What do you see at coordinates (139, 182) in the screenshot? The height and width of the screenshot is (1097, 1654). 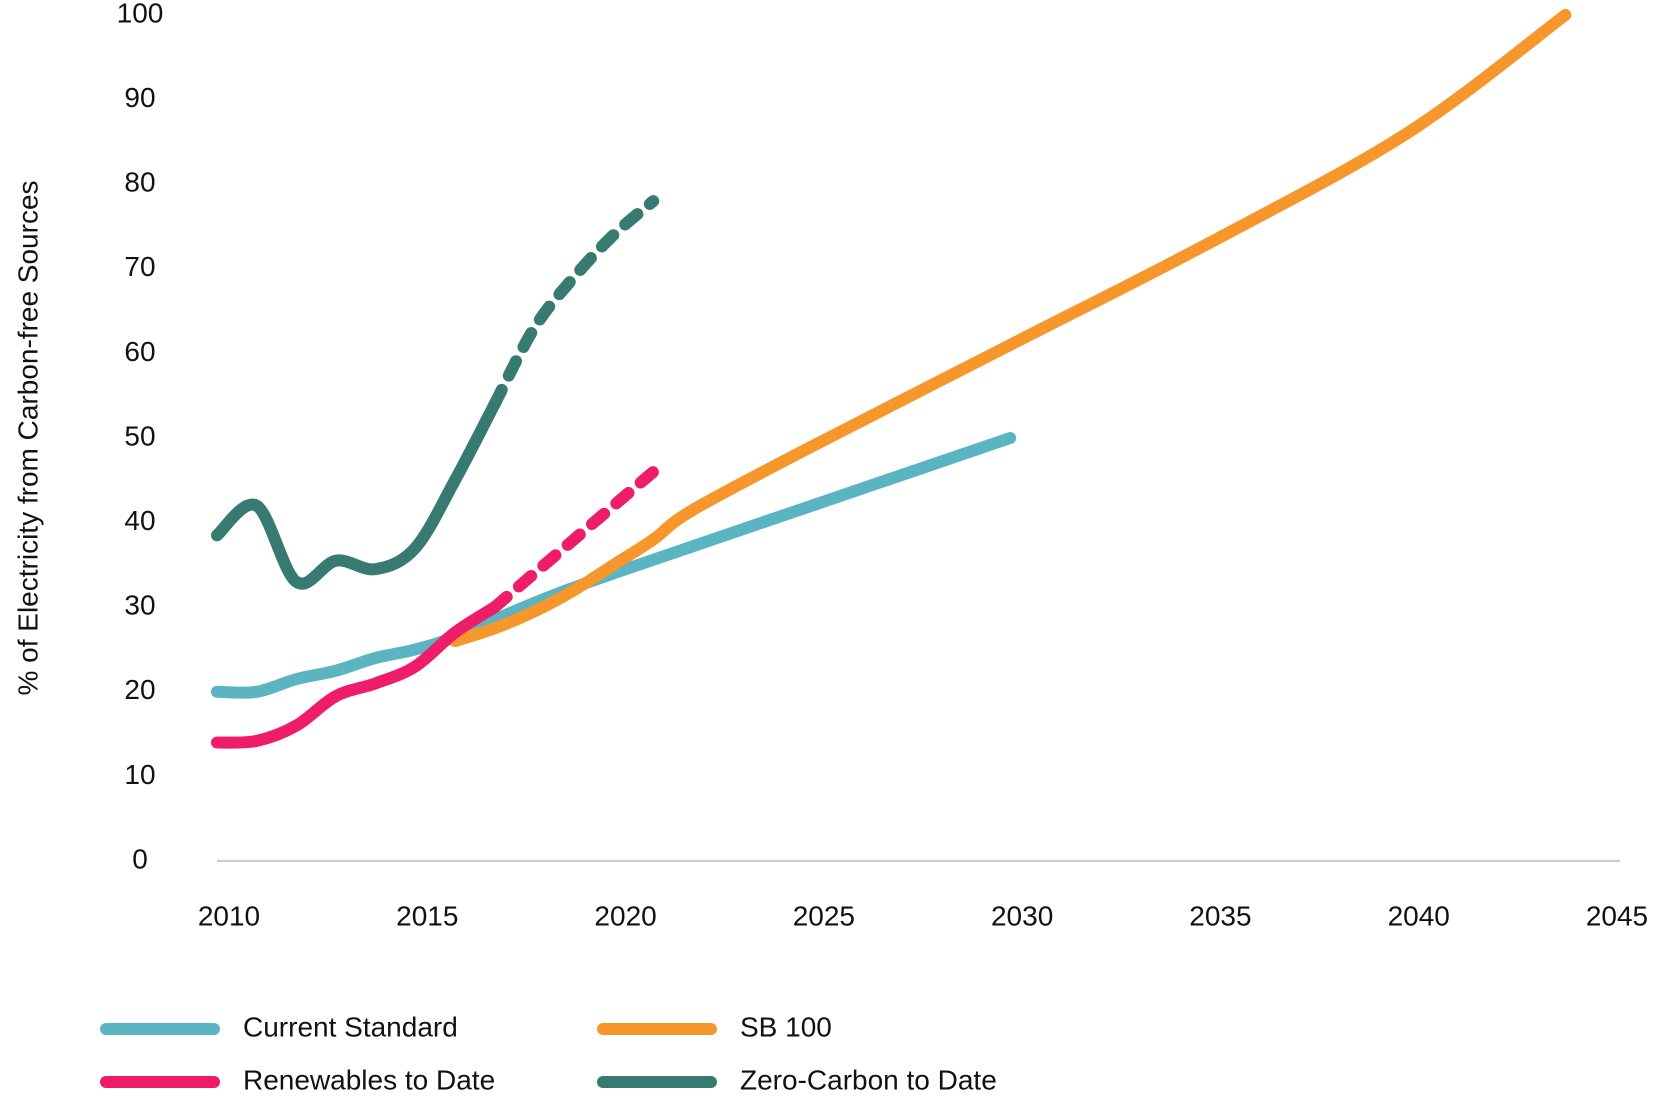 I see `y-tick-label: 80` at bounding box center [139, 182].